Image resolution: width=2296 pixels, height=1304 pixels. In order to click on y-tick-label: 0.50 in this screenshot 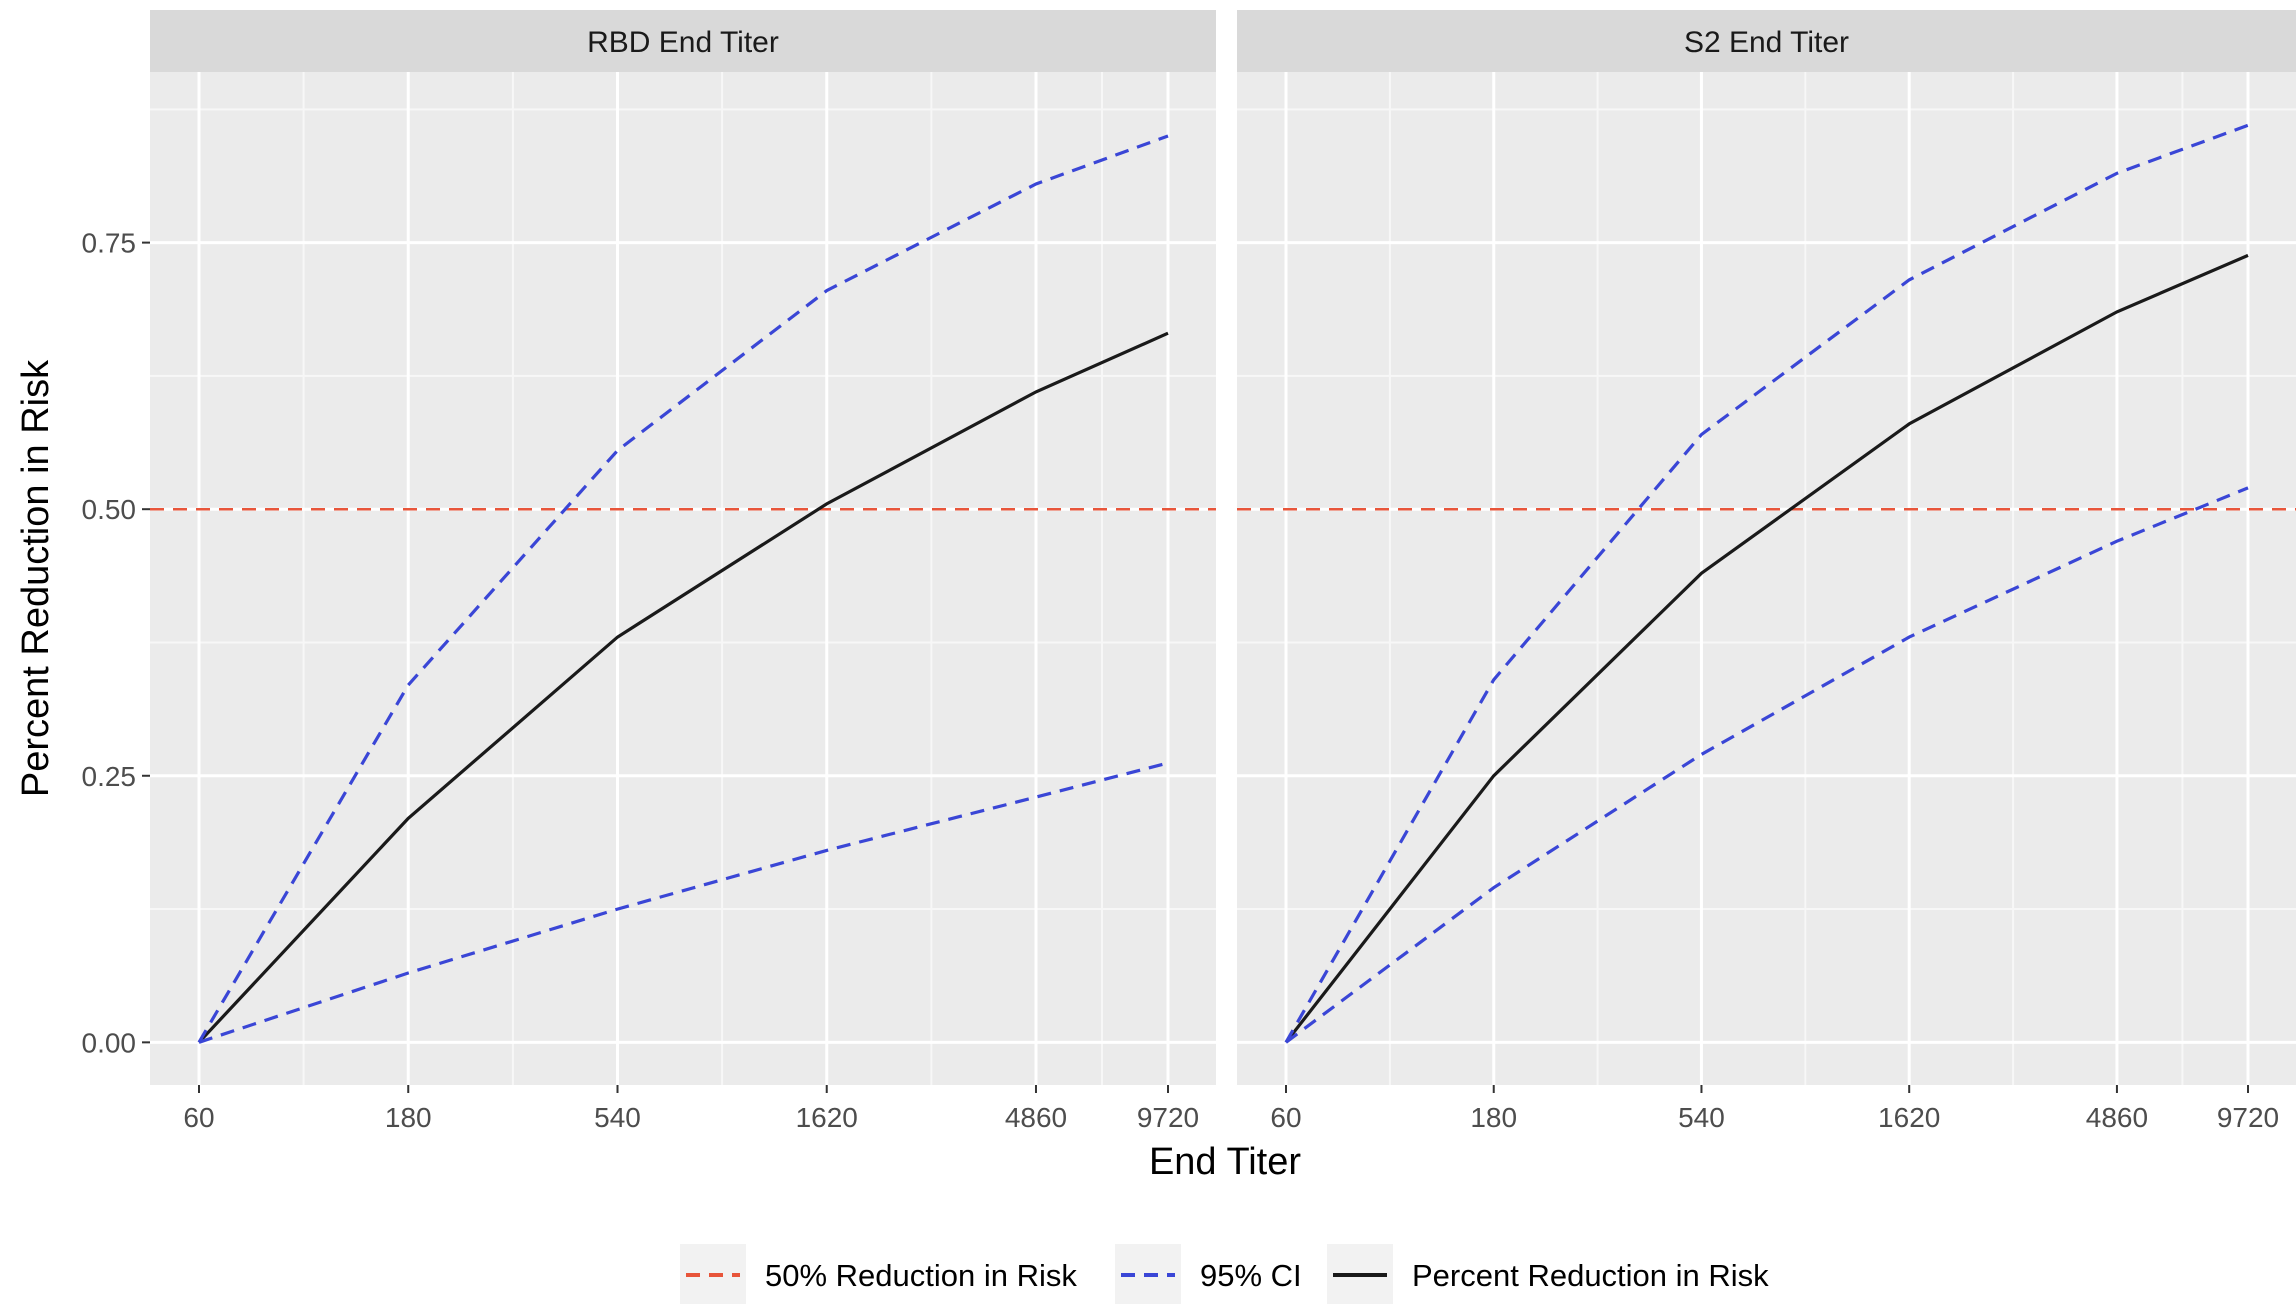, I will do `click(109, 509)`.